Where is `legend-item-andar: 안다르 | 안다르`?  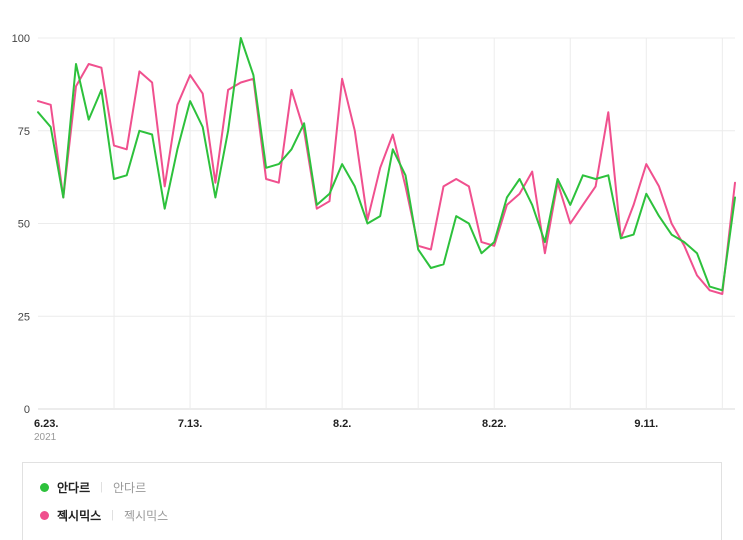 legend-item-andar: 안다르 | 안다르 is located at coordinates (372, 487).